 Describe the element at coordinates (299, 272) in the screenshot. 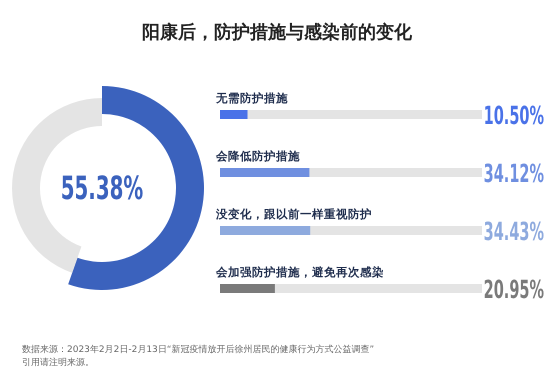

I see `y-tick-label: 会加强防护措施，避免再次感染` at that location.